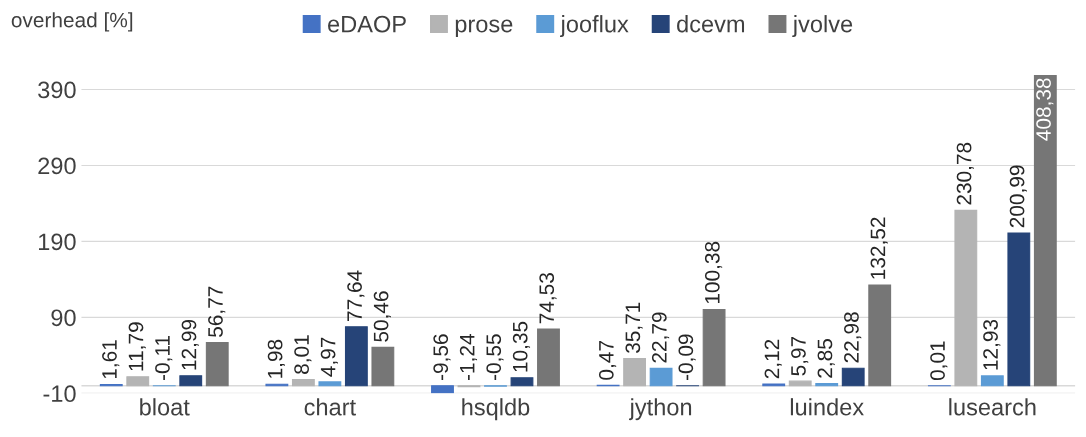 The height and width of the screenshot is (437, 1086). Describe the element at coordinates (329, 357) in the screenshot. I see `data-label: 4,97` at that location.